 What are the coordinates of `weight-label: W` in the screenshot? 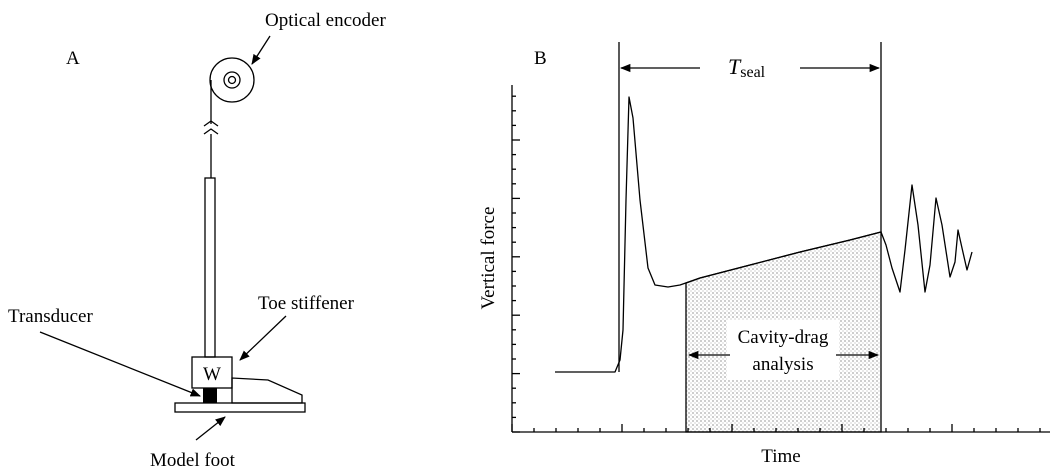 It's located at (212, 374).